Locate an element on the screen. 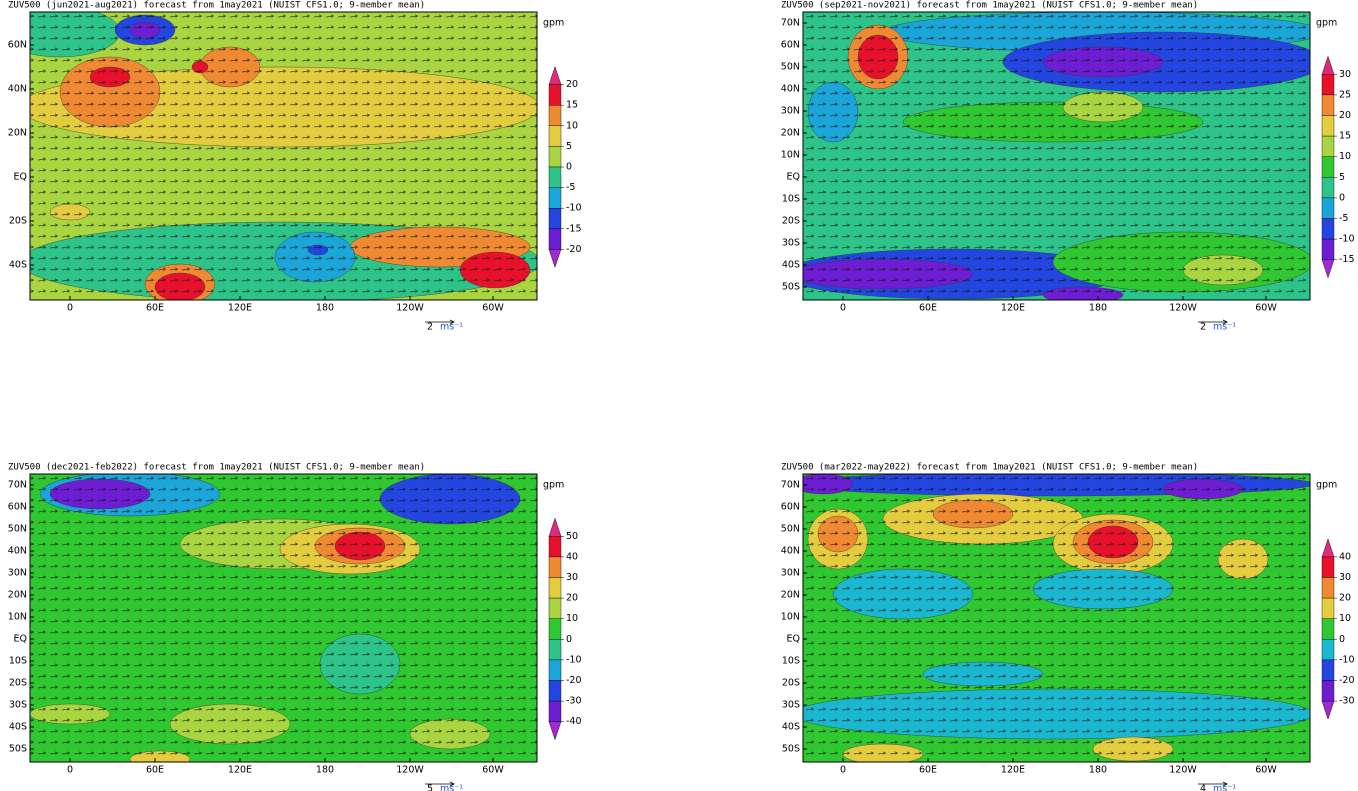 This screenshot has height=791, width=1358. colorbar-label: -30 is located at coordinates (574, 701).